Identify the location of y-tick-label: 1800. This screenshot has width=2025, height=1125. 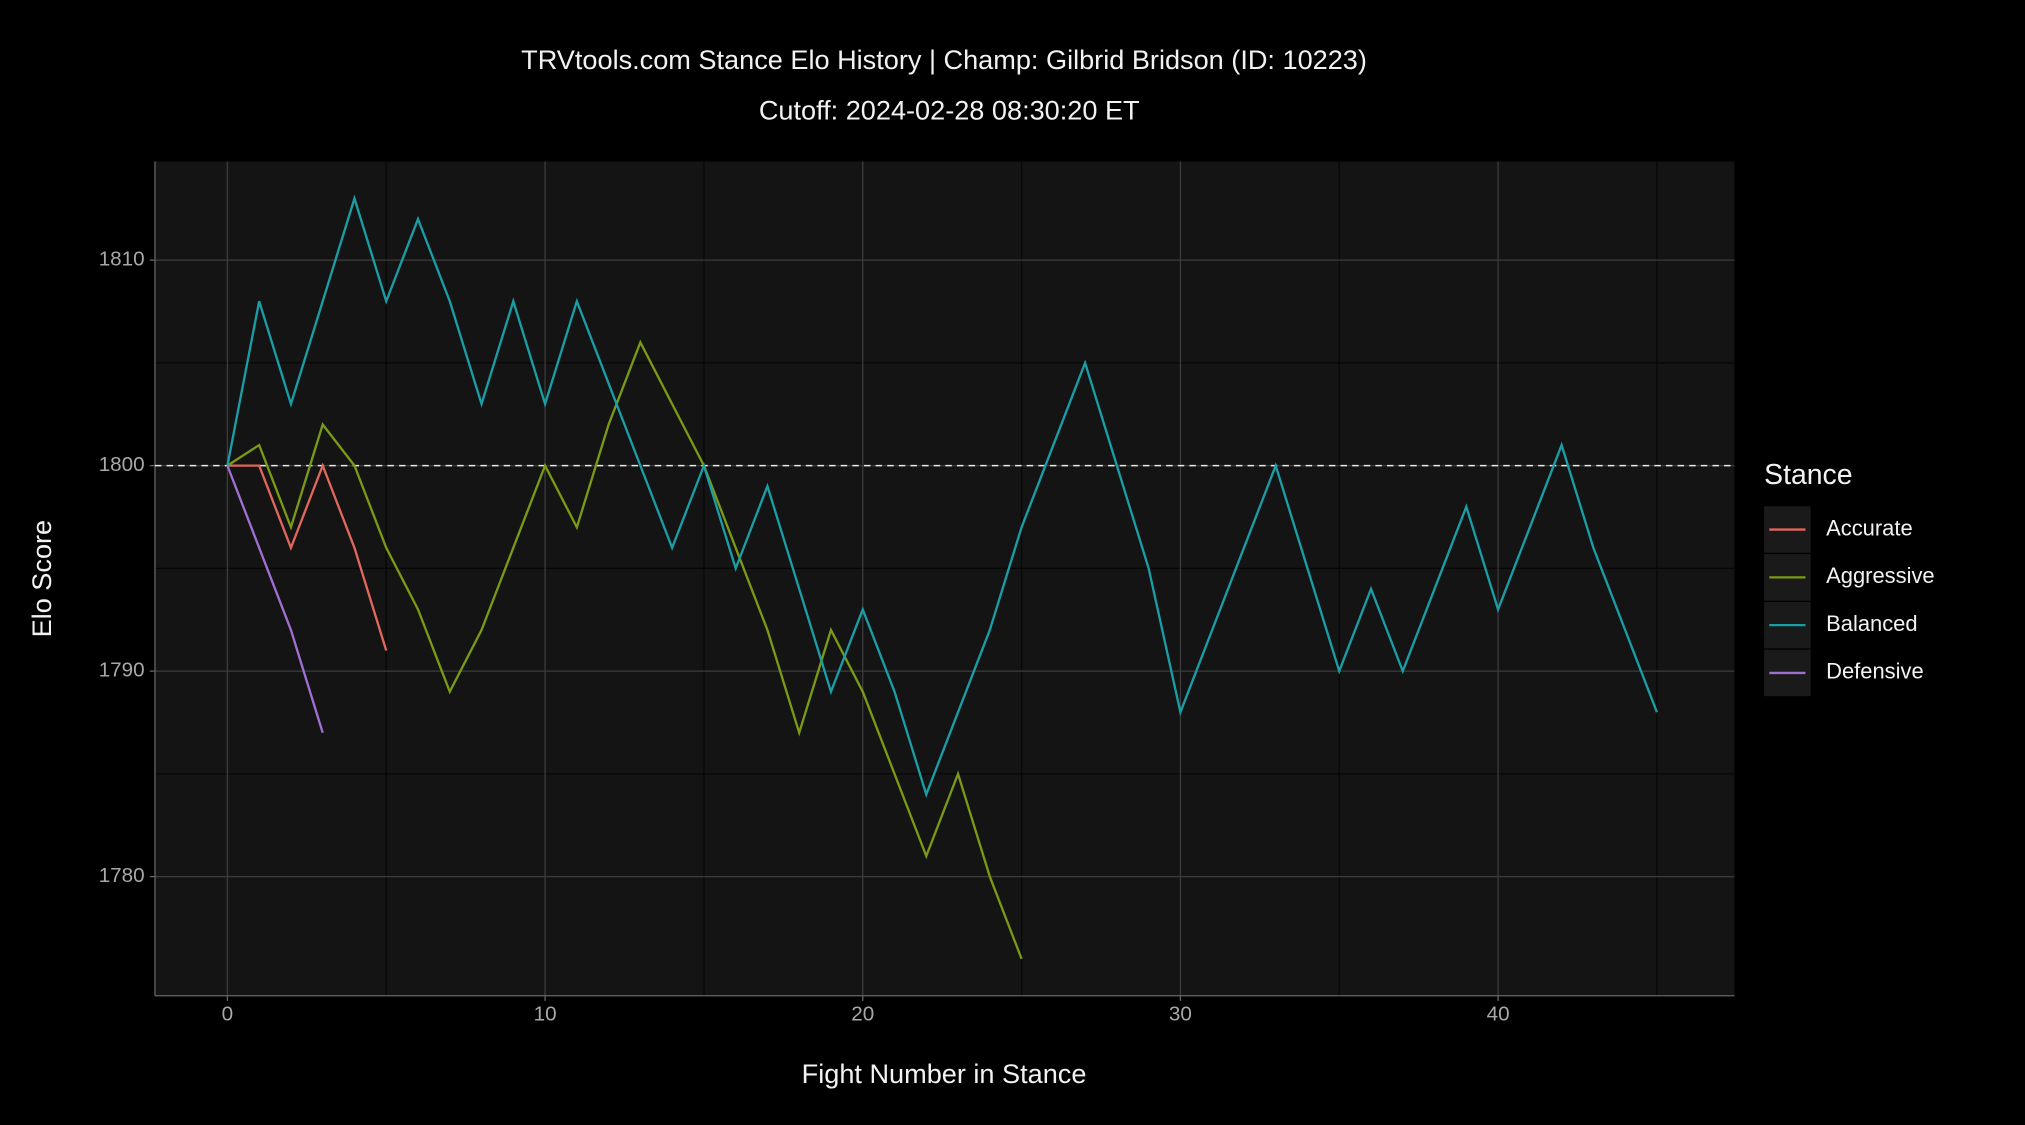
(122, 464).